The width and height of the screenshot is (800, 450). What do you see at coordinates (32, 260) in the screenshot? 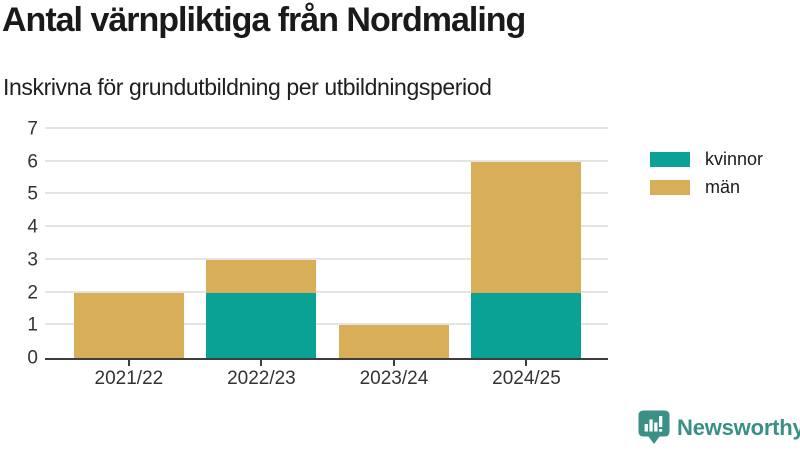
I see `y-tick-label-3: 3` at bounding box center [32, 260].